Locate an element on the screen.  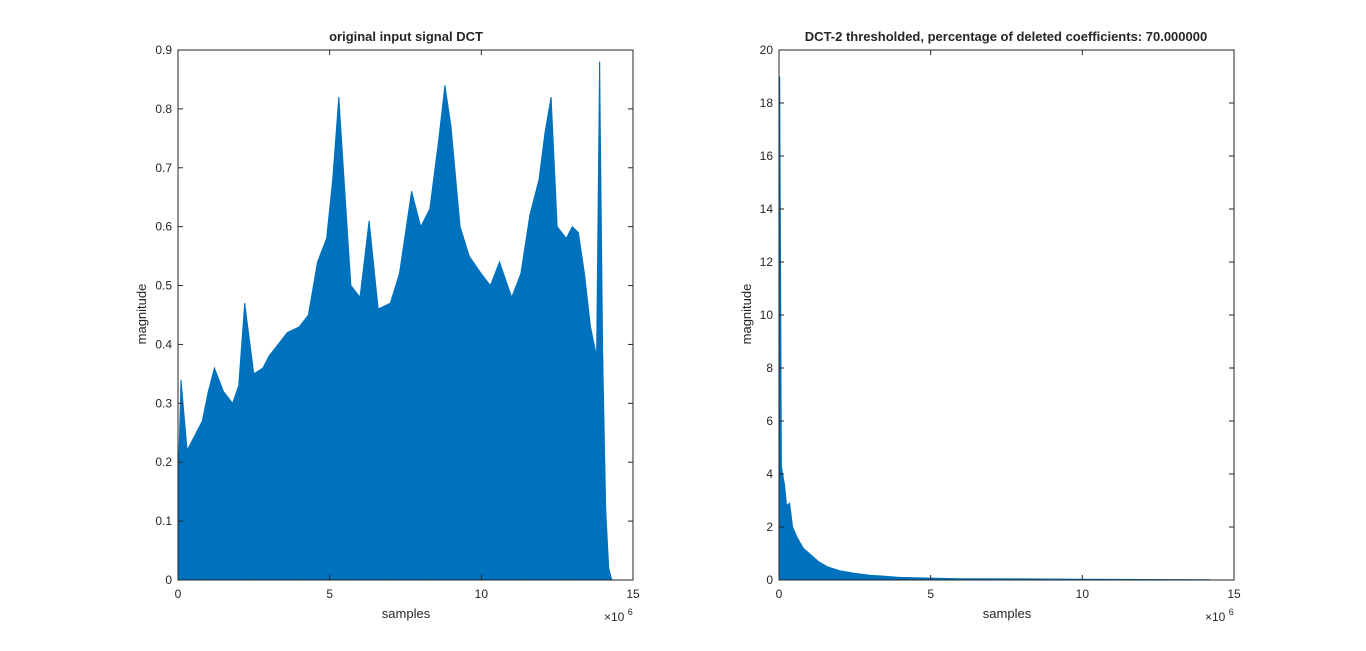
left-x-exponent-base: ×10 is located at coordinates (614, 617).